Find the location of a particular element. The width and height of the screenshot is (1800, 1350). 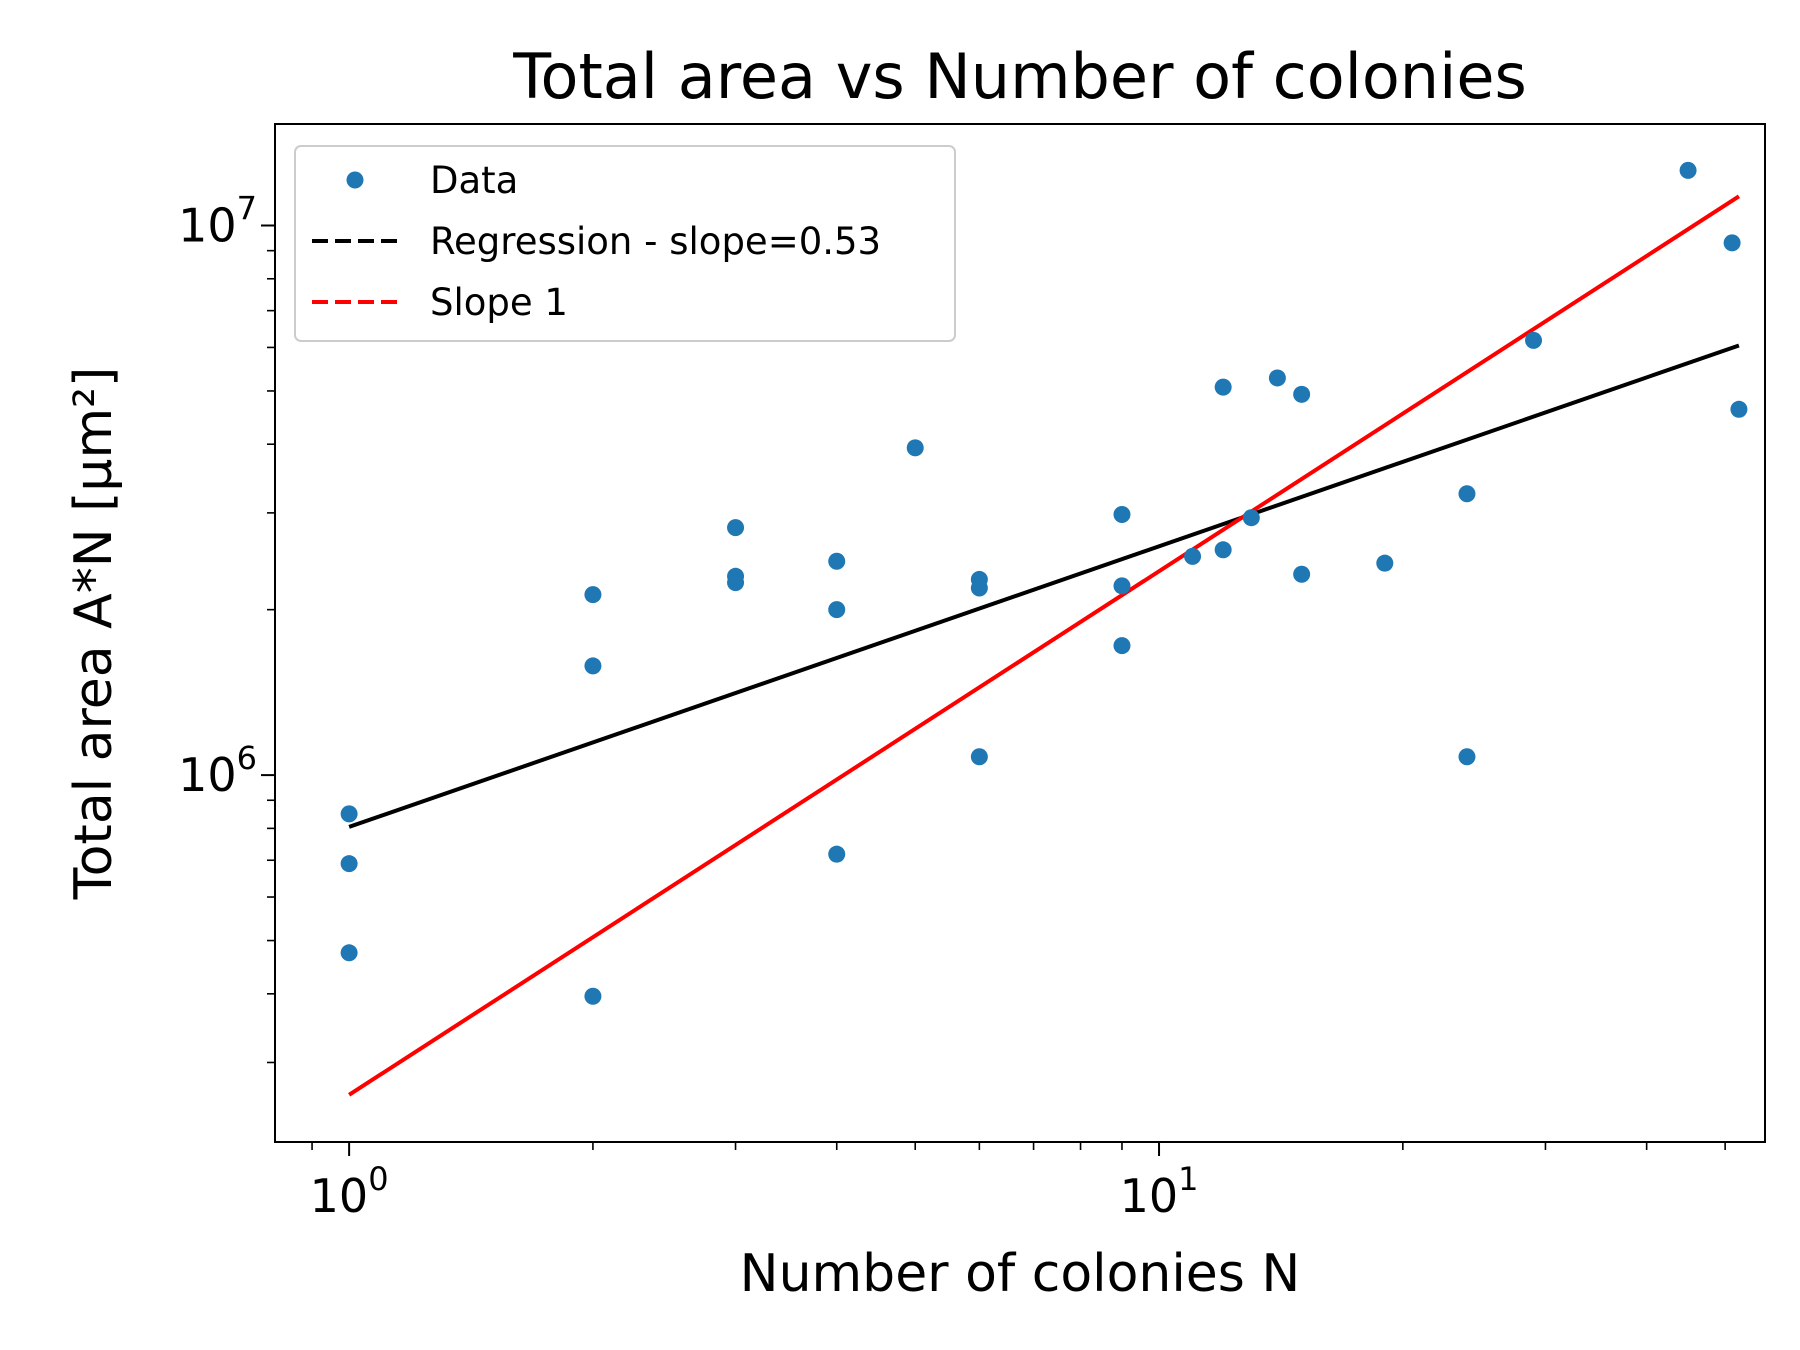

y-axis-title: Total area A*N [μm²] is located at coordinates (94, 634).